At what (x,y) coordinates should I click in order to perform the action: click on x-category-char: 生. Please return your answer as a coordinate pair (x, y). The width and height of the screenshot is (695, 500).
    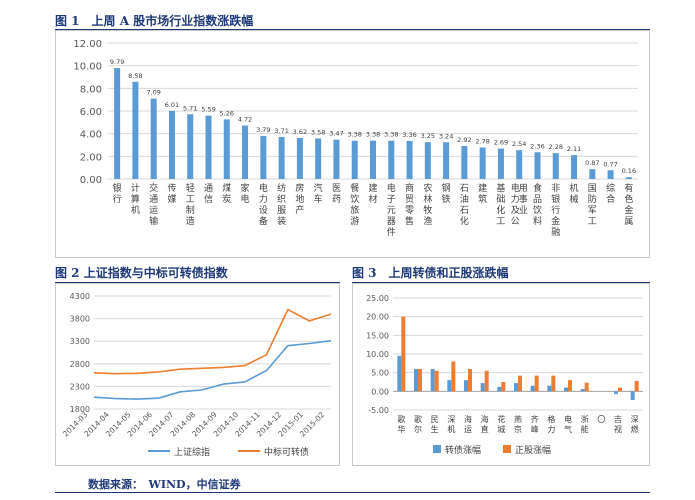
    Looking at the image, I should click on (435, 429).